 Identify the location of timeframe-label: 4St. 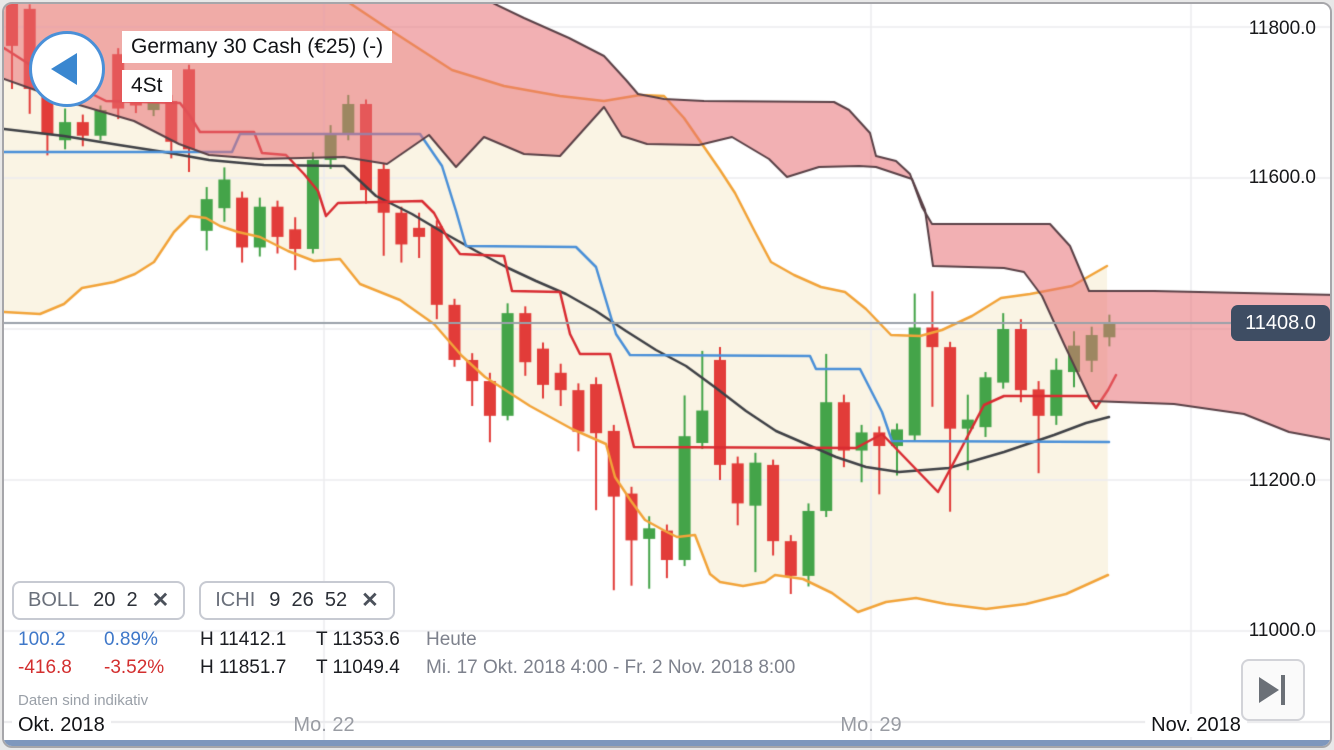
(147, 86).